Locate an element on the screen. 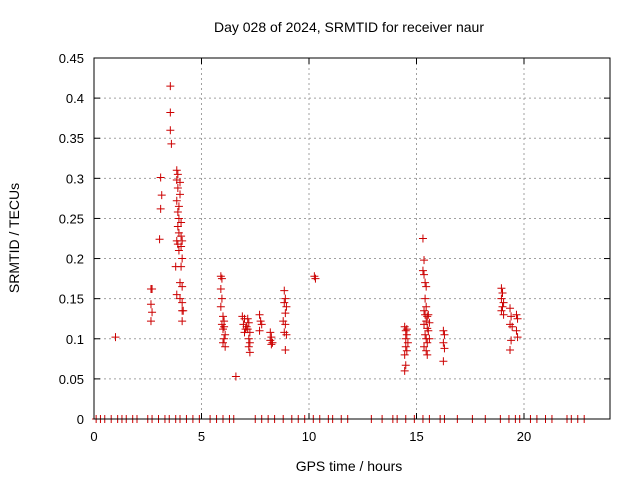 The width and height of the screenshot is (640, 480). x-tick-label: 5 is located at coordinates (201, 436).